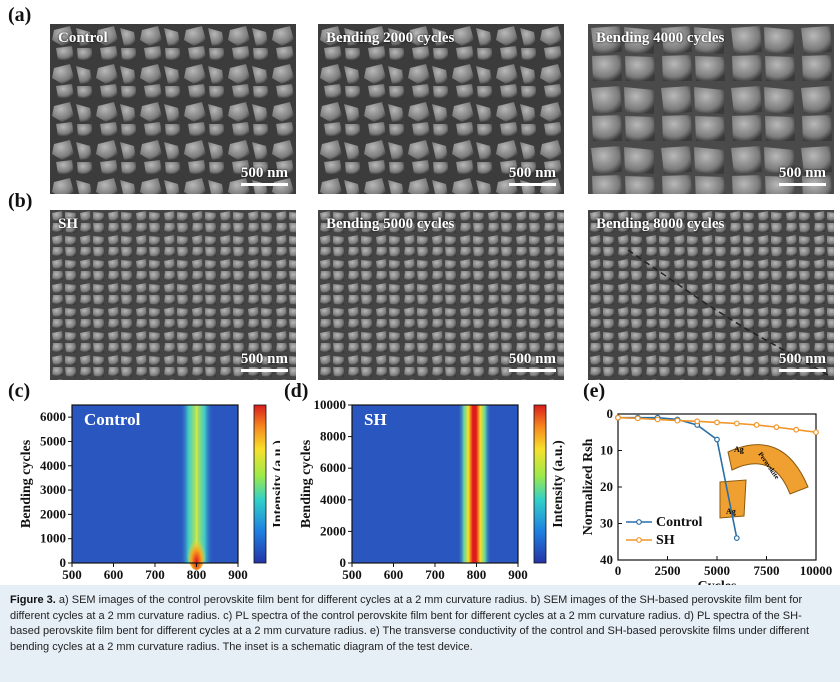 The height and width of the screenshot is (682, 840). What do you see at coordinates (767, 570) in the screenshot?
I see `x-tick-label: 7500` at bounding box center [767, 570].